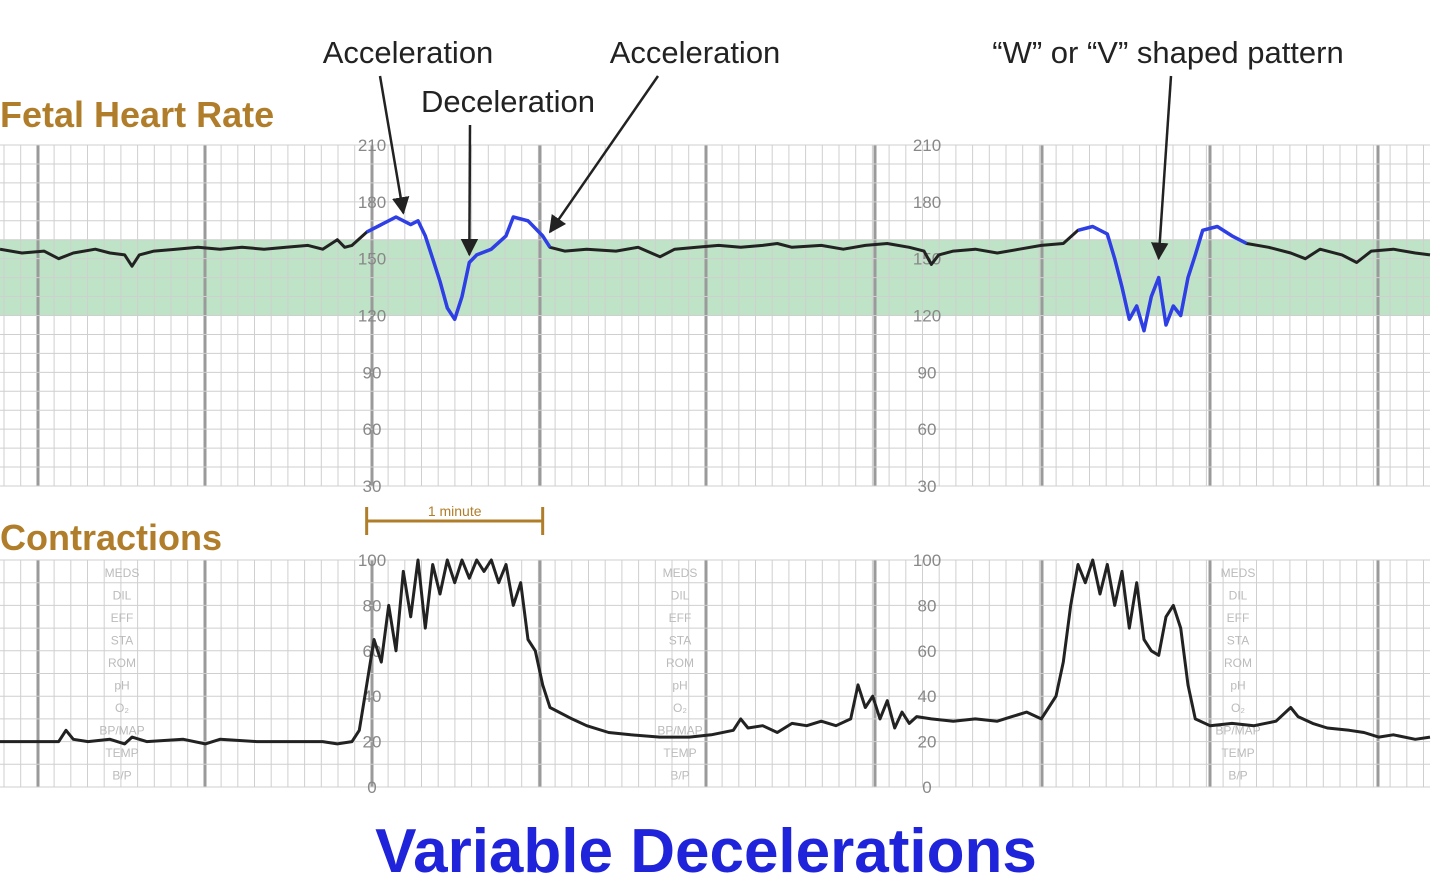 Image resolution: width=1440 pixels, height=895 pixels. I want to click on figure-title: Variable Decelerations, so click(706, 851).